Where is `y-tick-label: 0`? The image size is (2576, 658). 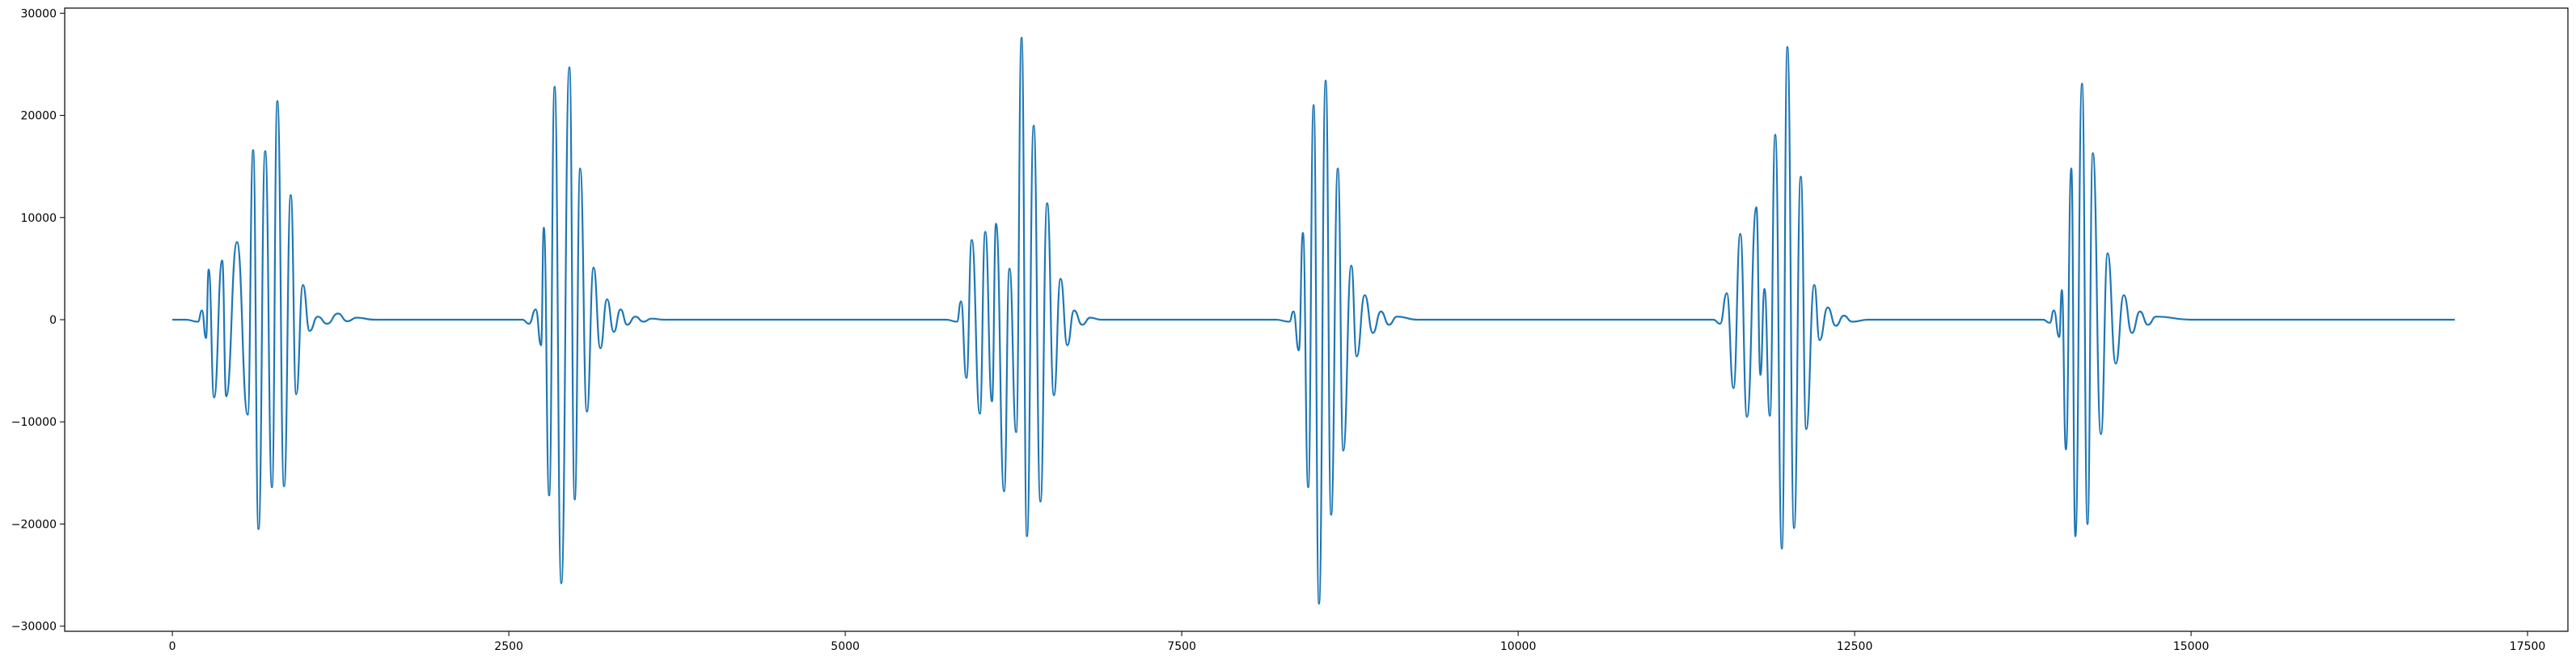 y-tick-label: 0 is located at coordinates (53, 321).